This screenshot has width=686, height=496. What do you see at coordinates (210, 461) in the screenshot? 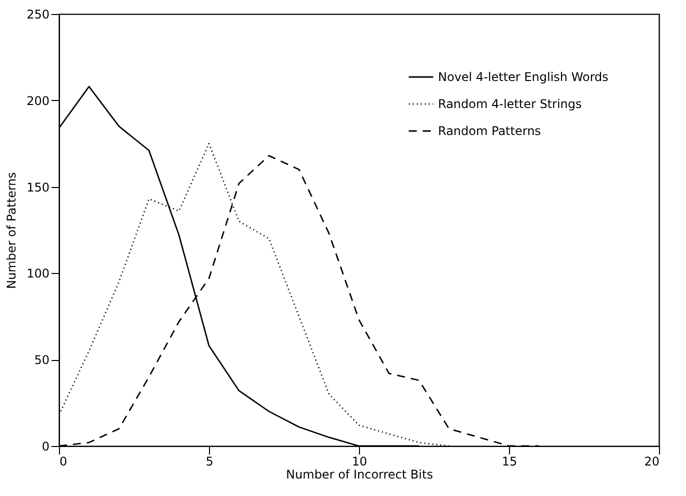
I see `x-tick-label: 5` at bounding box center [210, 461].